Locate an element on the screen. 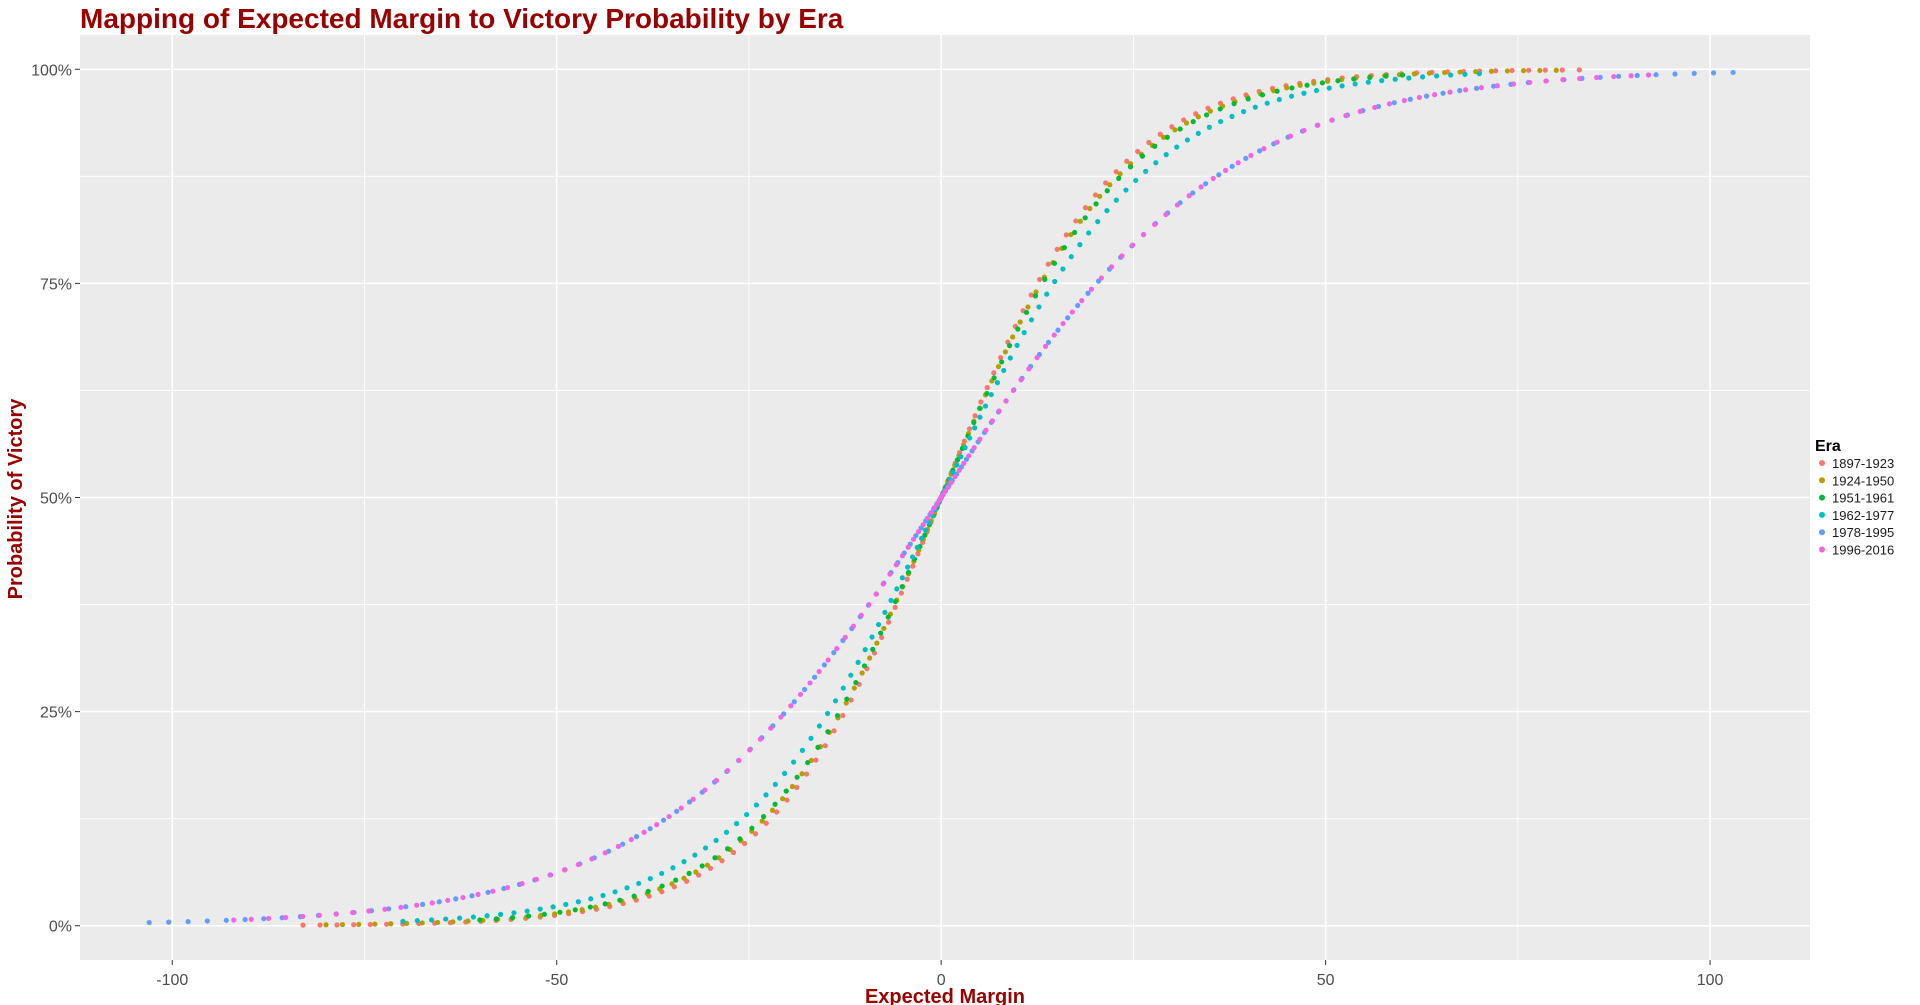  legend-label: 1924-1950 is located at coordinates (1863, 480).